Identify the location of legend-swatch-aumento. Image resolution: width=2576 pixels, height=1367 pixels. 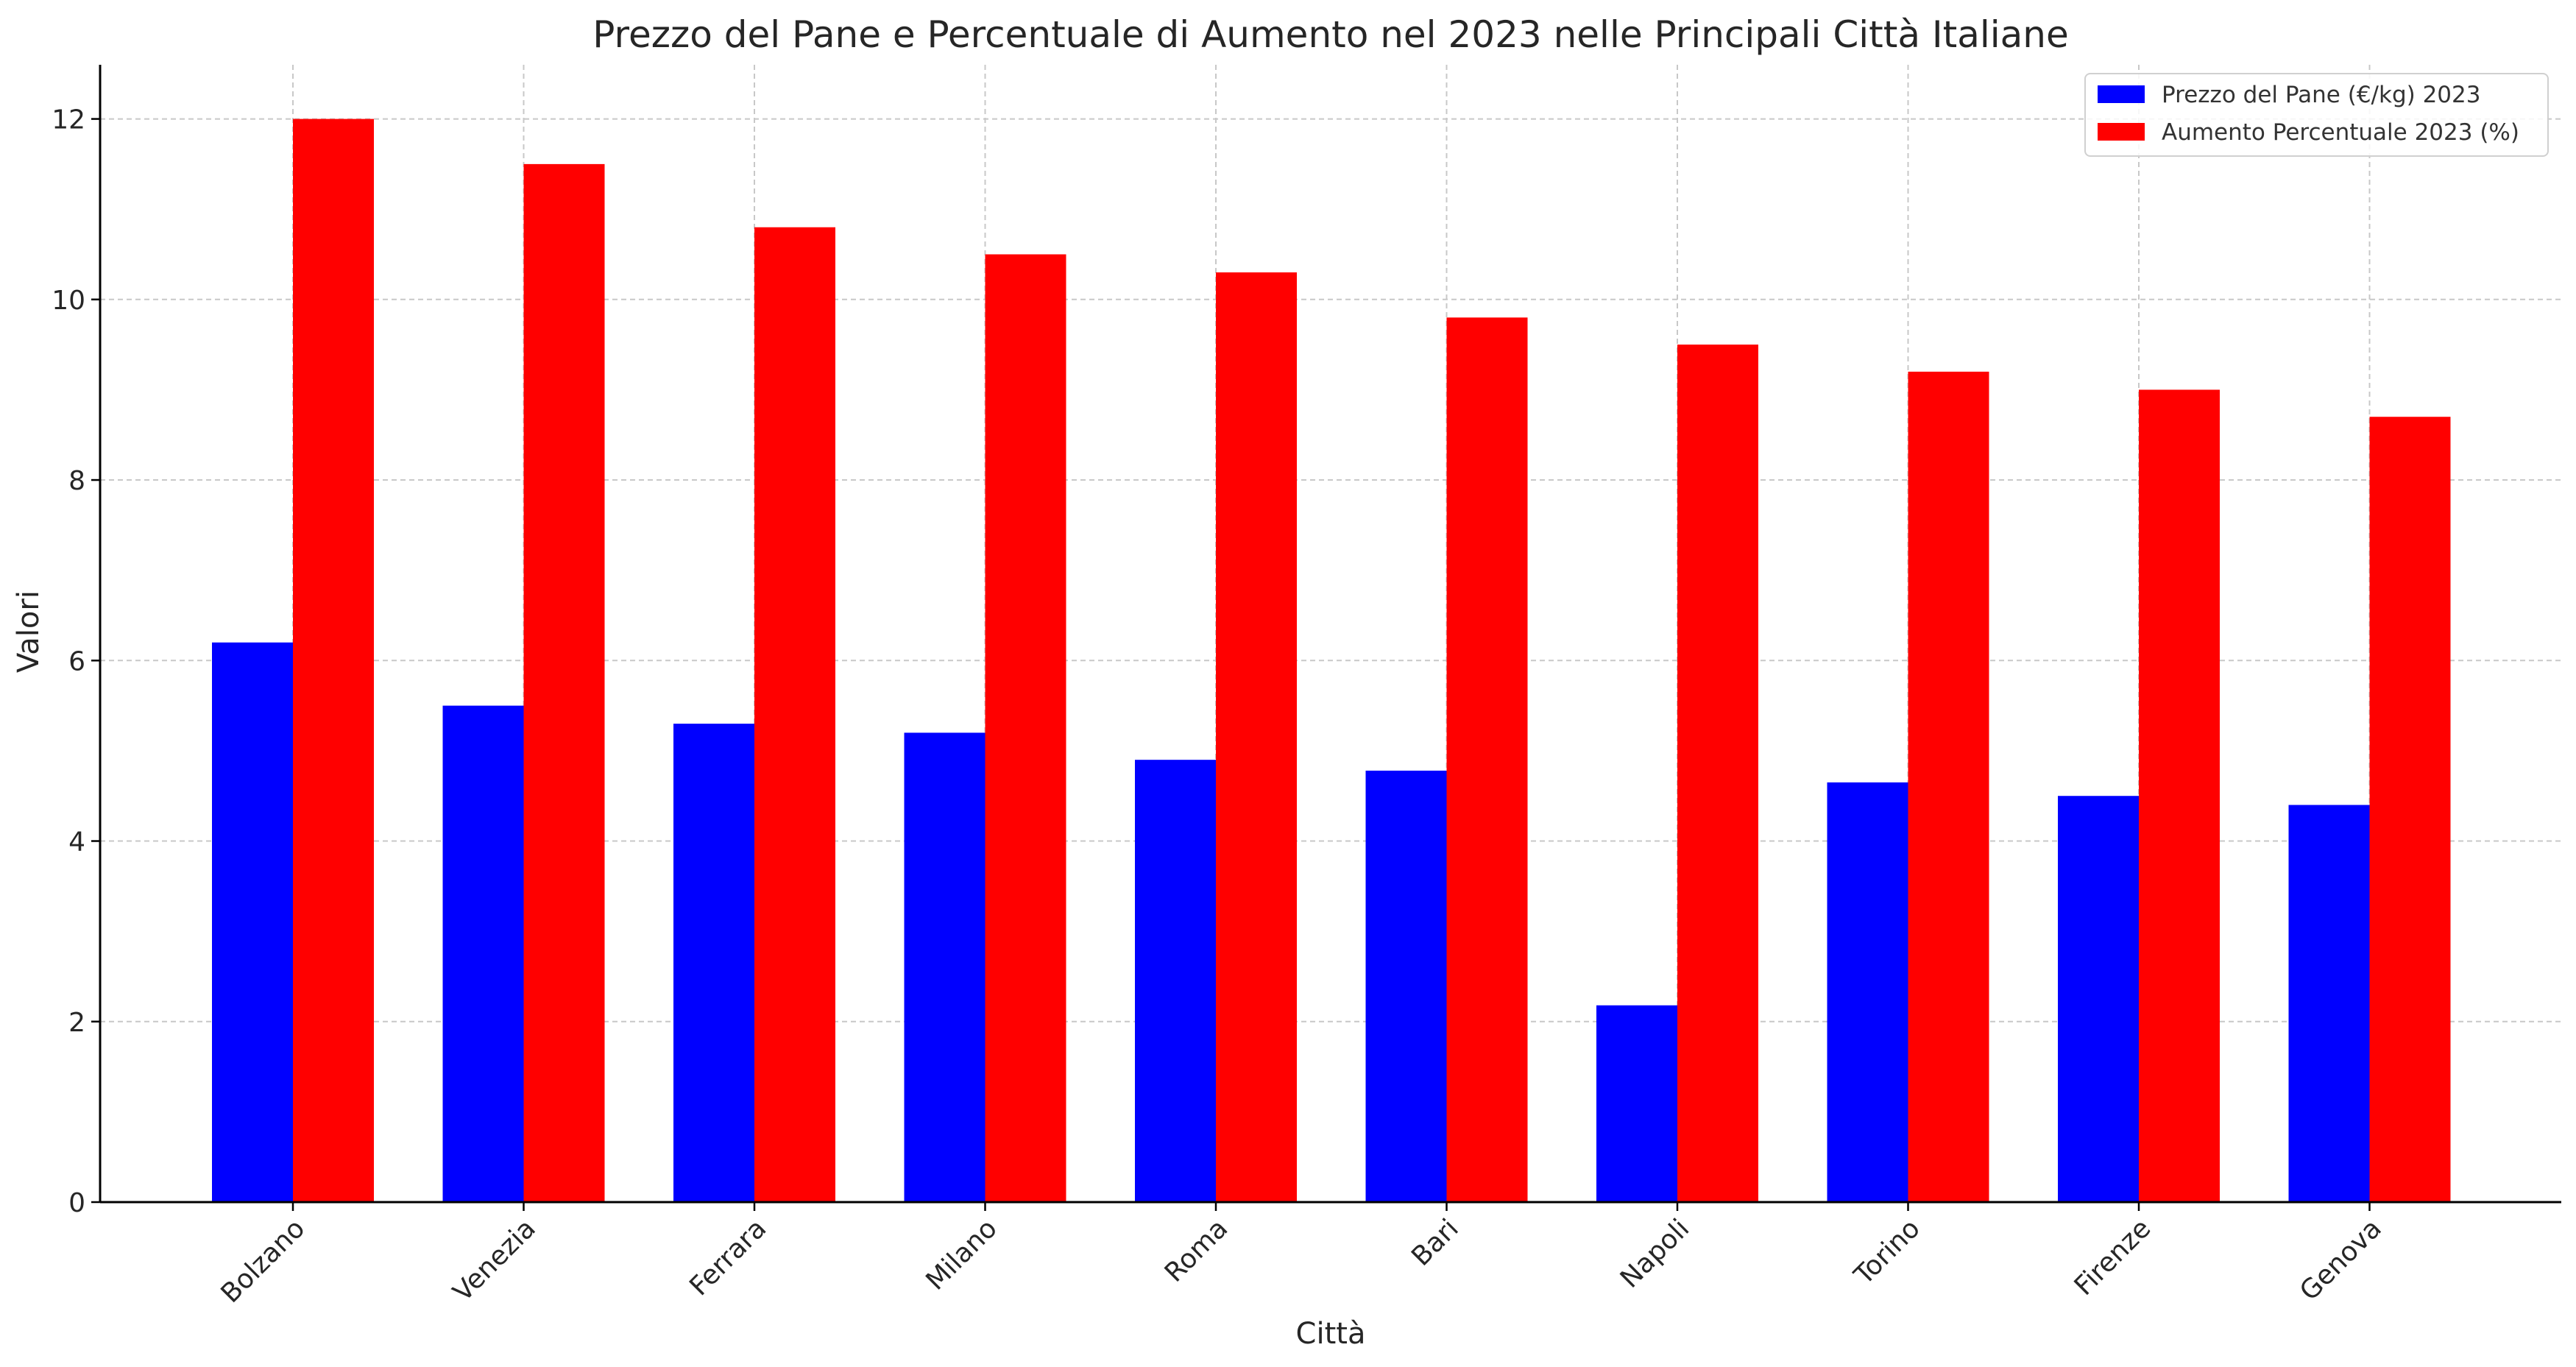
(2121, 132).